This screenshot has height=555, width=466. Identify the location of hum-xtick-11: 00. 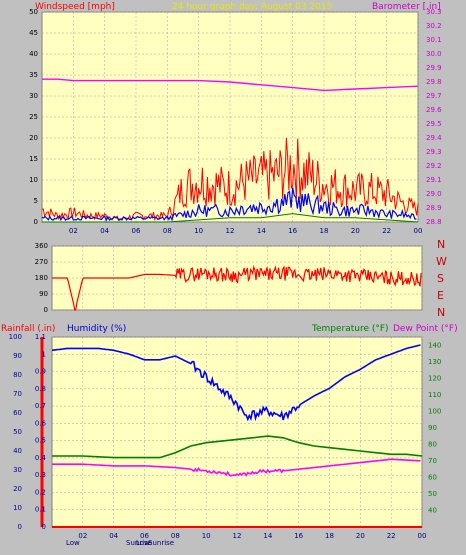
(422, 536).